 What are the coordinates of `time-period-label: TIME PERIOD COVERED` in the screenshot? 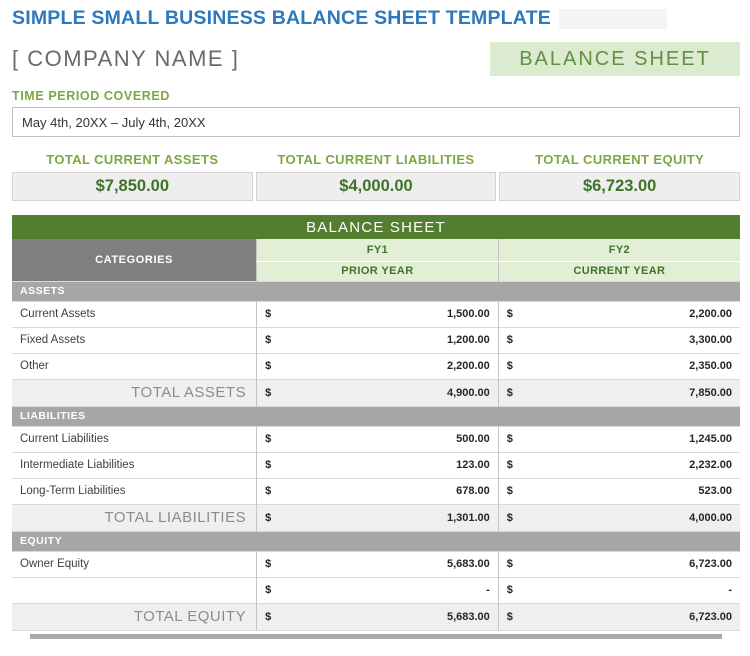 It's located at (91, 96).